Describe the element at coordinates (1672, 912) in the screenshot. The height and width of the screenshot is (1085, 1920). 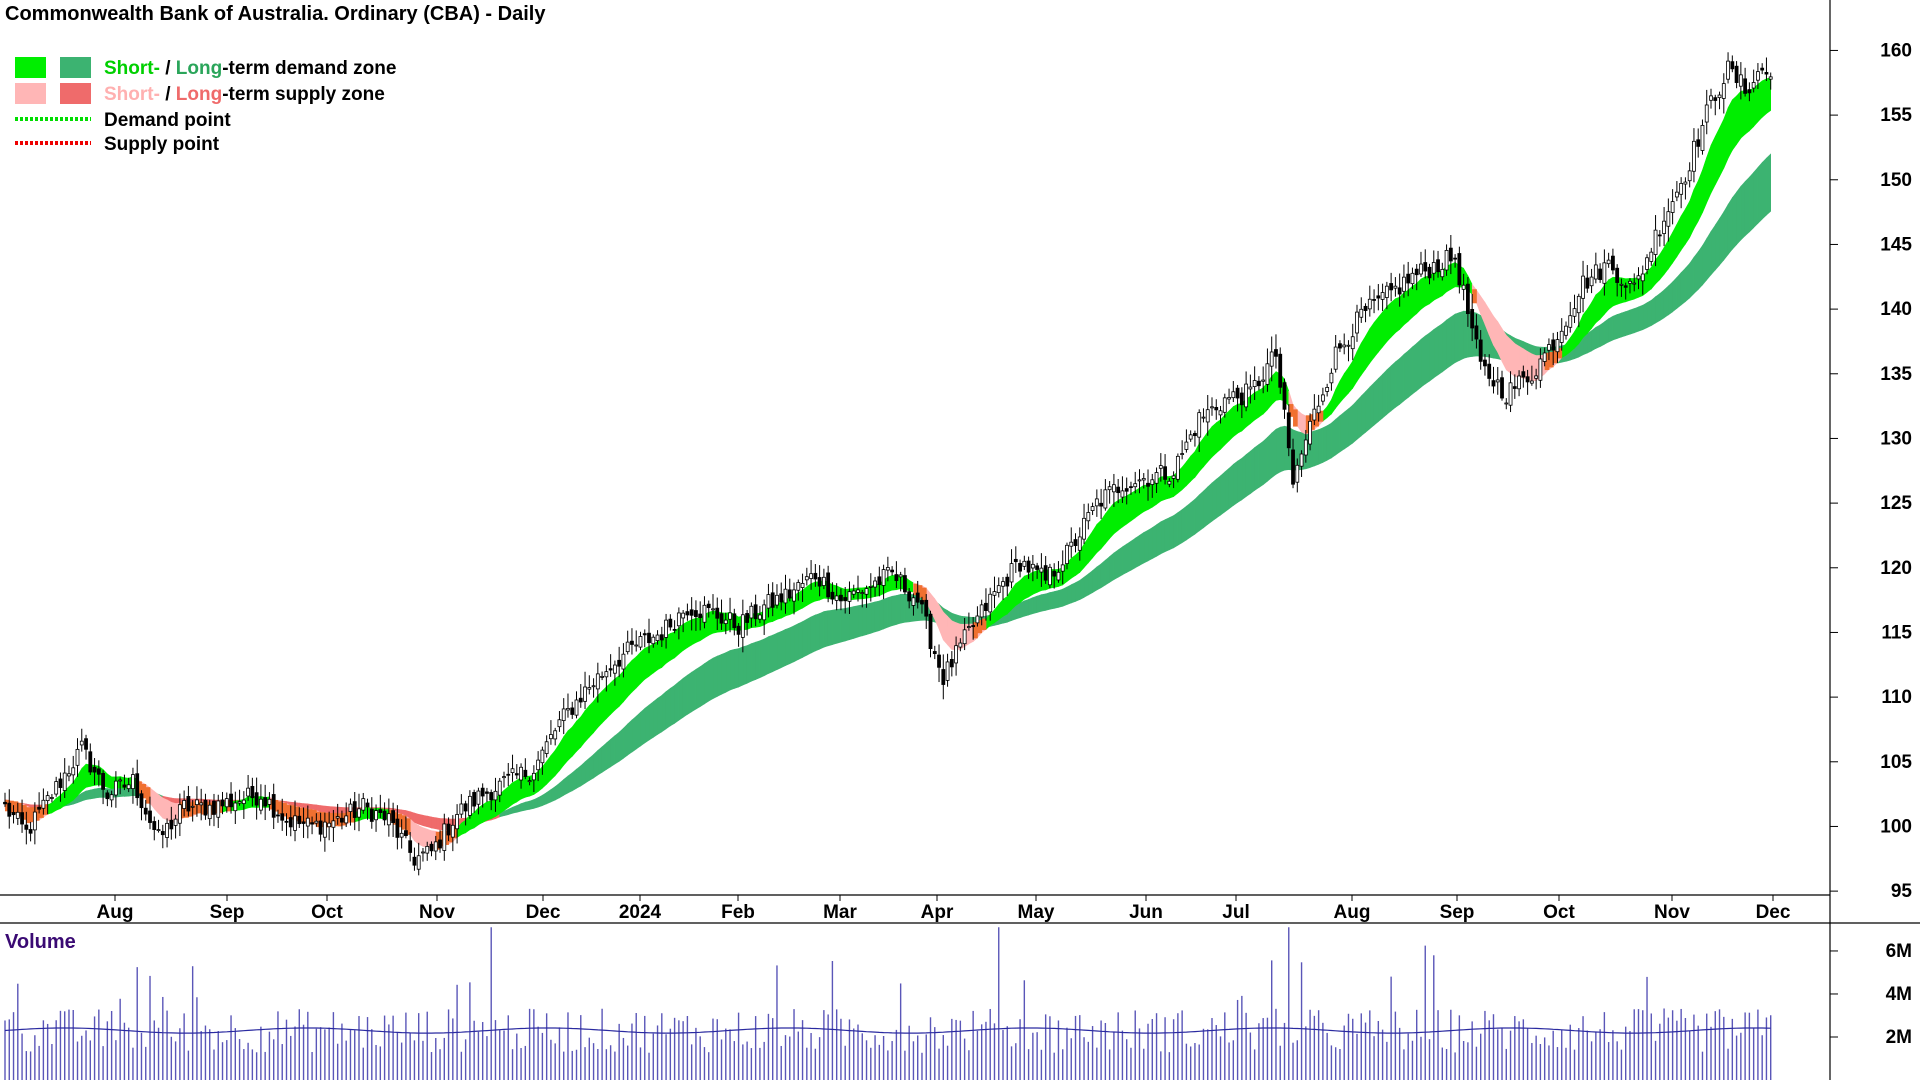
I see `x-tick-label: Nov` at that location.